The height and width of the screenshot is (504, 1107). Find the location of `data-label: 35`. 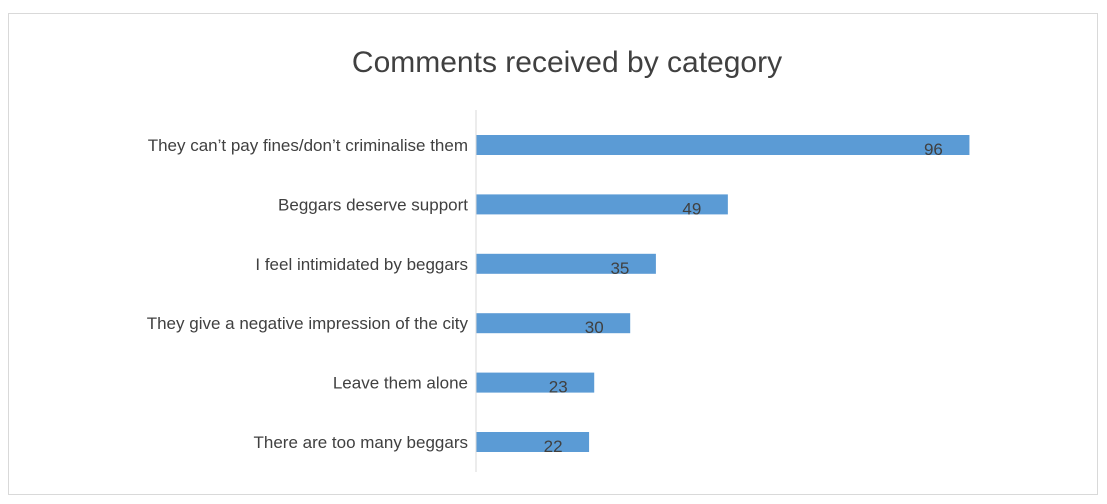

data-label: 35 is located at coordinates (619, 268).